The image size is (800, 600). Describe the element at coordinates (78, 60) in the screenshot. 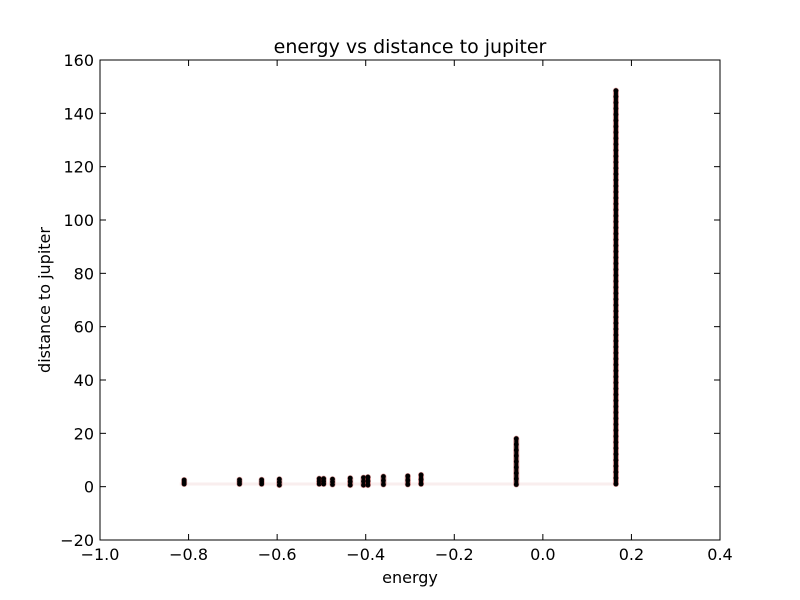

I see `y-tick-label: 160` at that location.